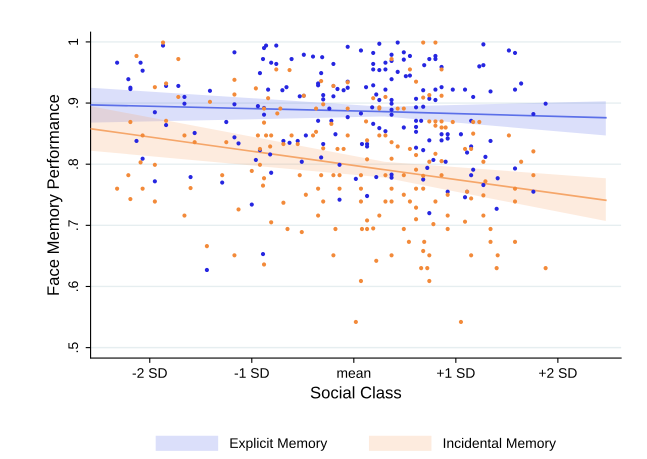 The height and width of the screenshot is (459, 647). What do you see at coordinates (456, 373) in the screenshot?
I see `x-tick-label: +1 SD` at bounding box center [456, 373].